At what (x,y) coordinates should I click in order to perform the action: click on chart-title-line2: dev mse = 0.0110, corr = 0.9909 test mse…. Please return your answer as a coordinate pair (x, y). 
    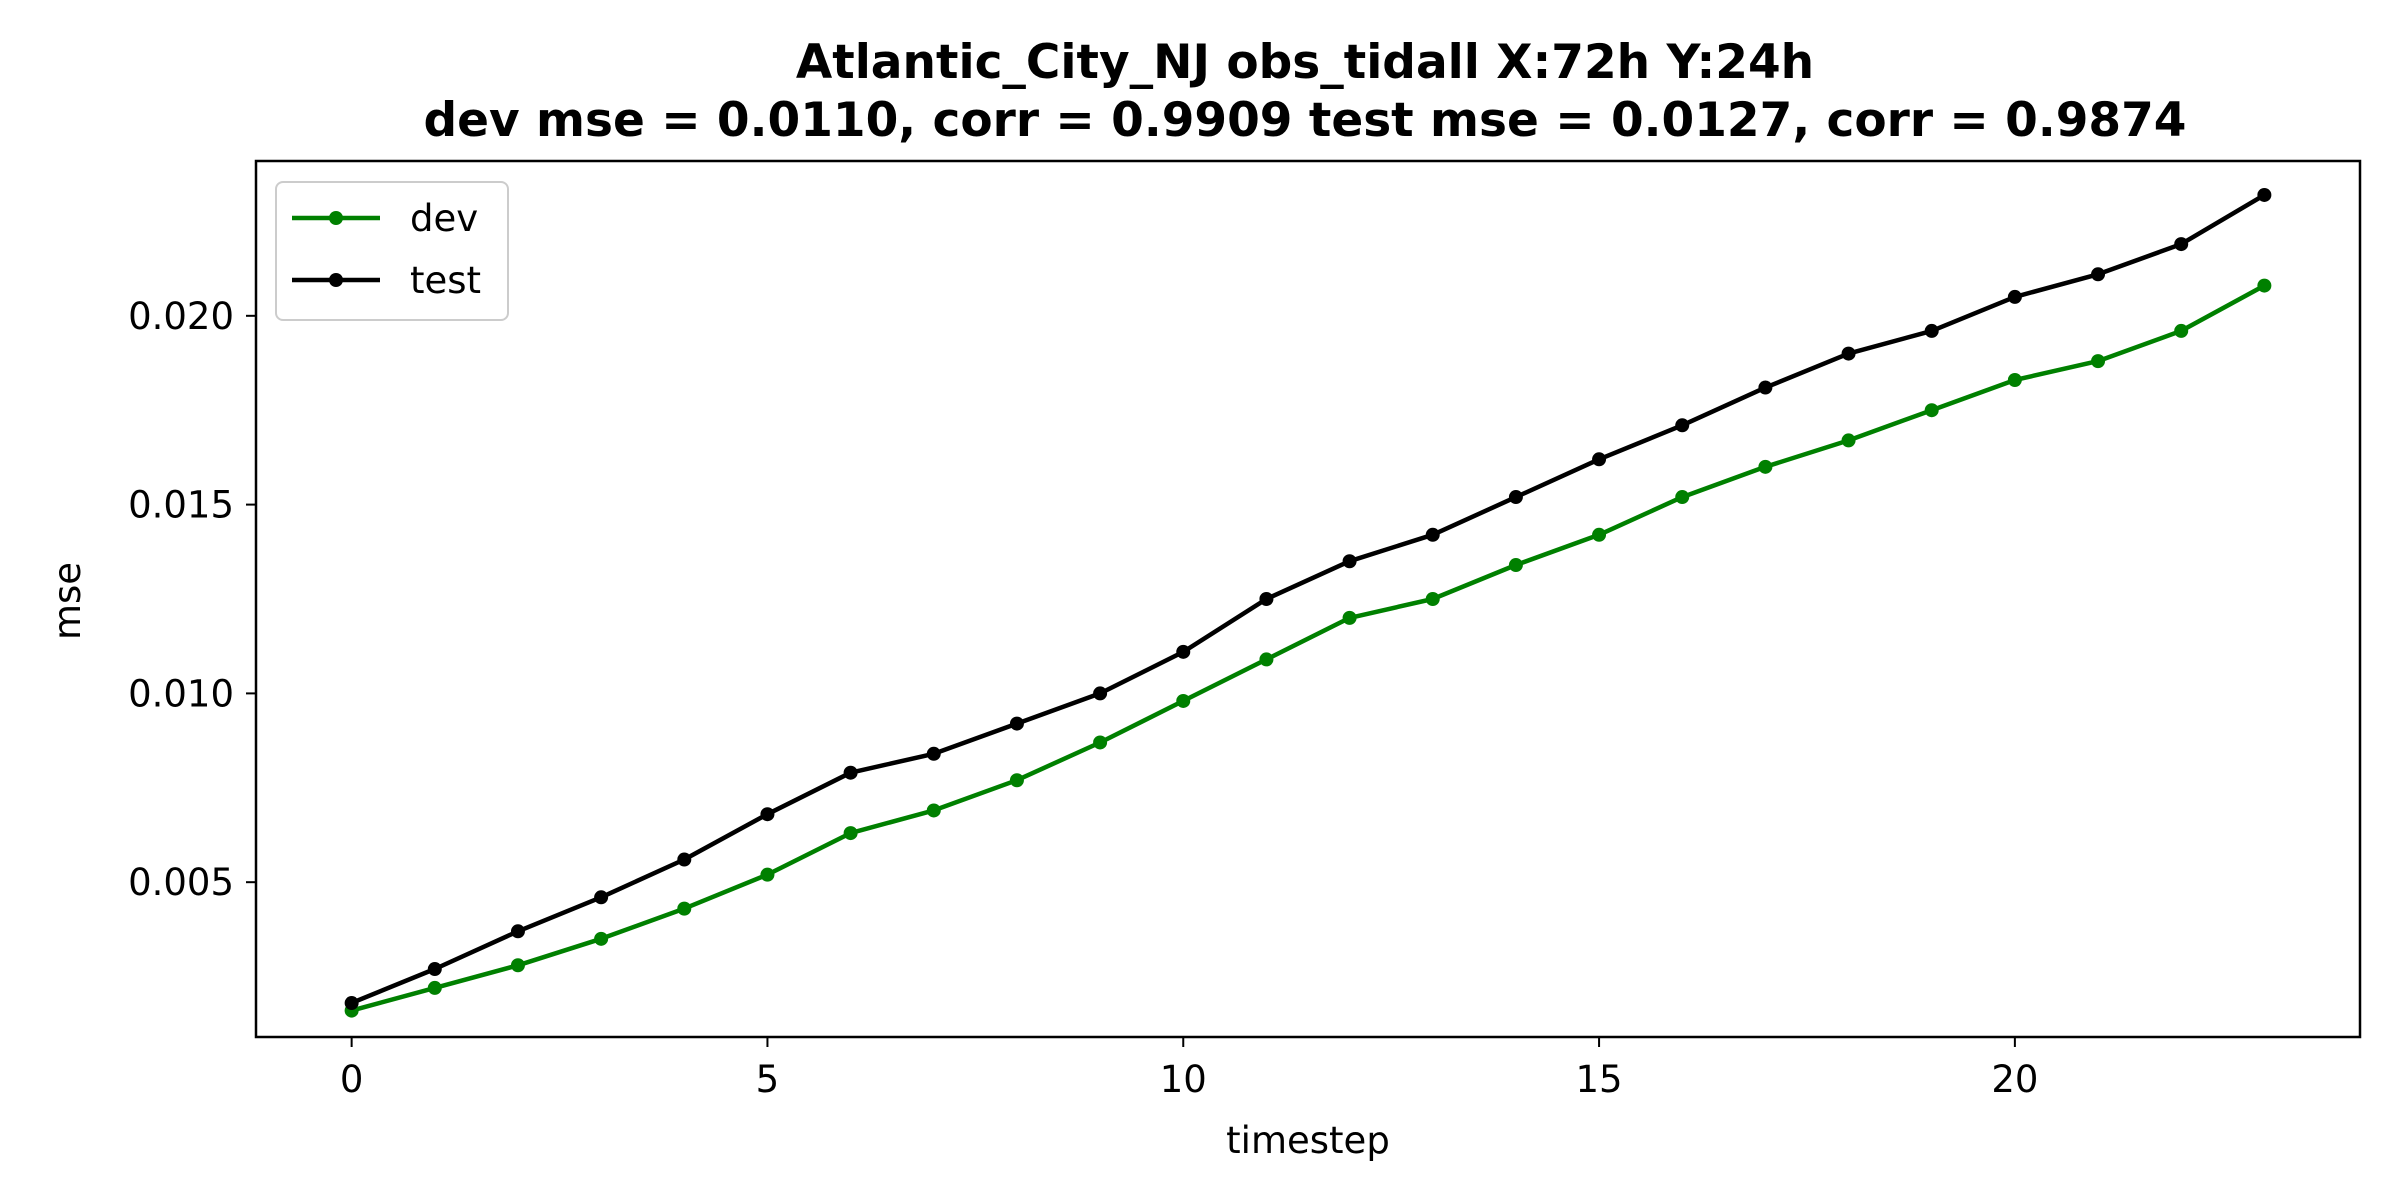
    Looking at the image, I should click on (1304, 120).